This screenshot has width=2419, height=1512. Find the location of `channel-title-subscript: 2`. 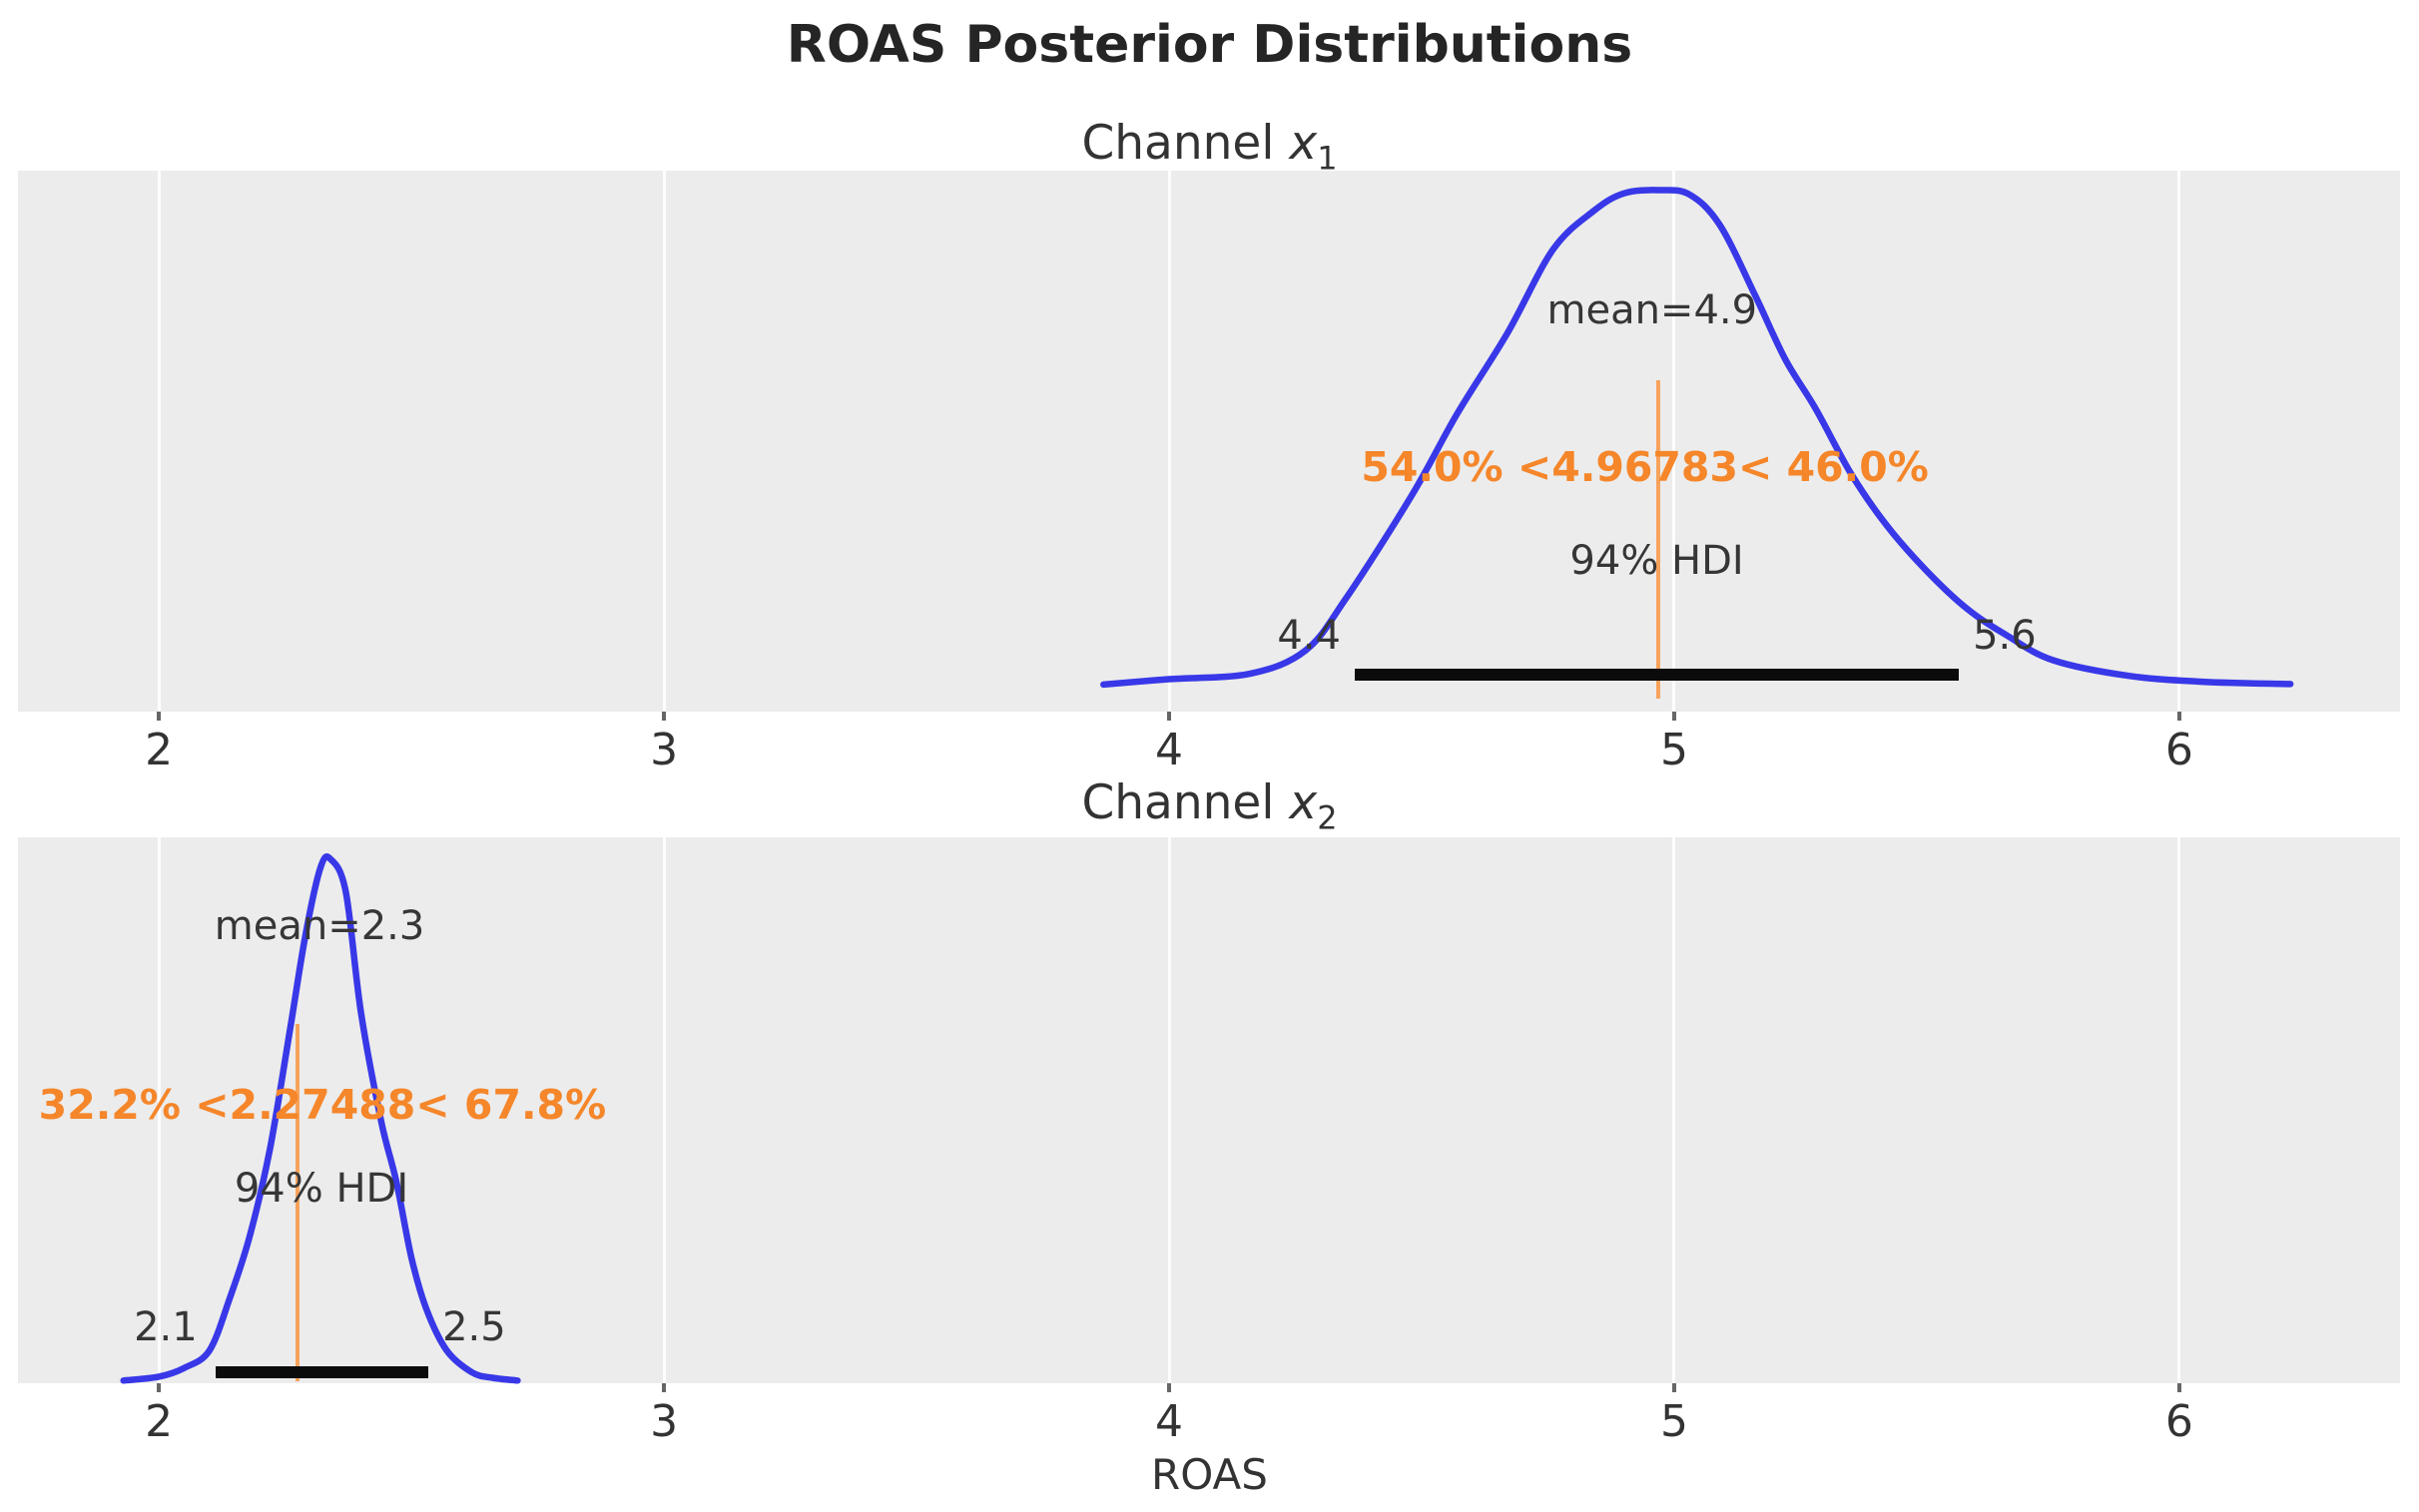

channel-title-subscript: 2 is located at coordinates (1327, 817).